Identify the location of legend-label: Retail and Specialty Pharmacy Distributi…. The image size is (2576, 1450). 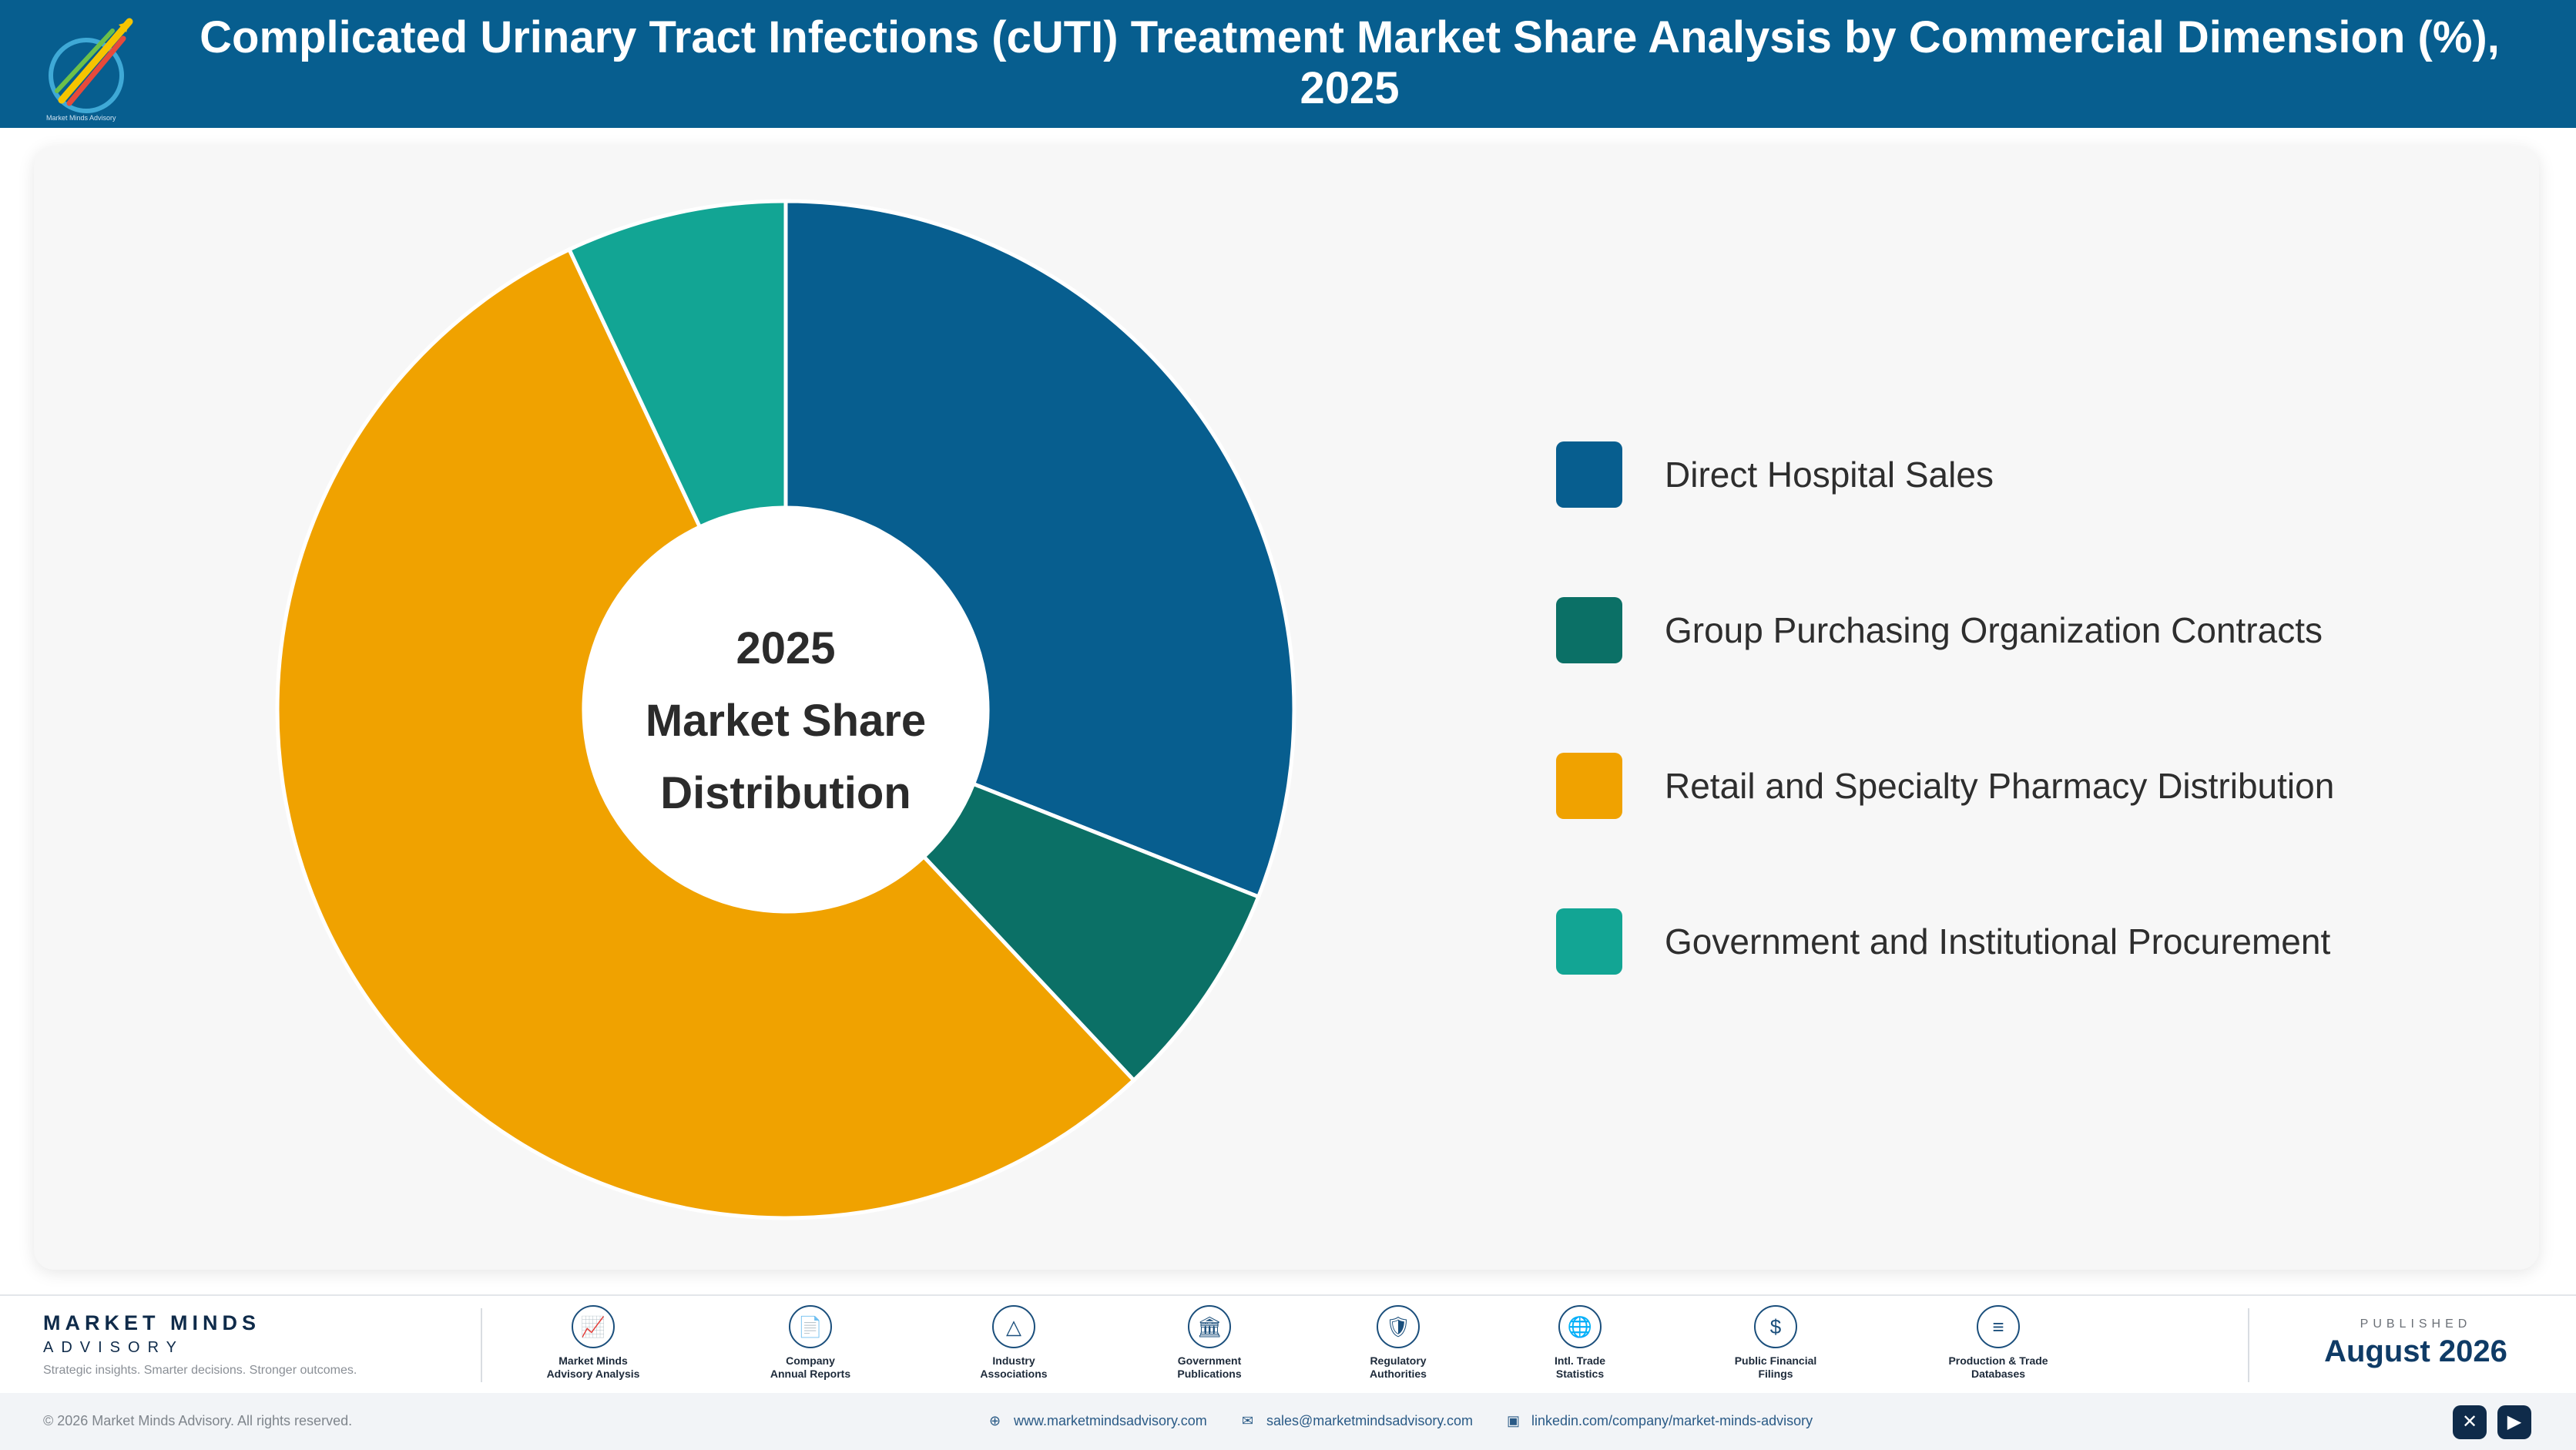
(2000, 786).